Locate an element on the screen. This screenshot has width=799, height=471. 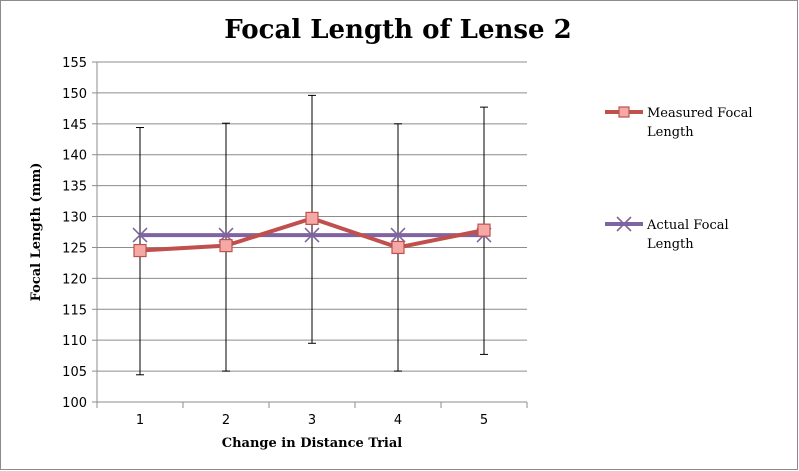
y-tick-label: 120 is located at coordinates (74, 279).